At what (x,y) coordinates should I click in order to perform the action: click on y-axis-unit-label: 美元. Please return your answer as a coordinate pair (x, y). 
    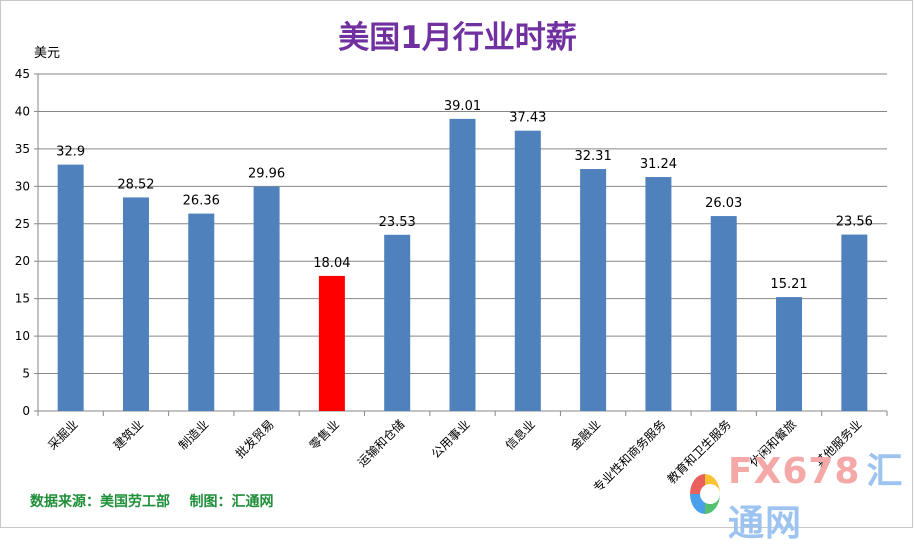
    Looking at the image, I should click on (47, 53).